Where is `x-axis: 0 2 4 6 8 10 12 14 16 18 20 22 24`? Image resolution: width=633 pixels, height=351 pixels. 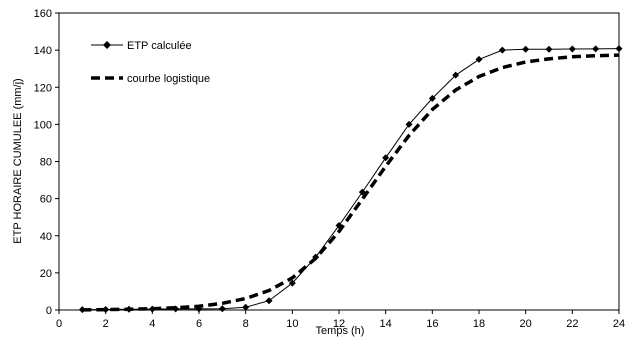 x-axis: 0 2 4 6 8 10 12 14 16 18 20 22 24 is located at coordinates (340, 320).